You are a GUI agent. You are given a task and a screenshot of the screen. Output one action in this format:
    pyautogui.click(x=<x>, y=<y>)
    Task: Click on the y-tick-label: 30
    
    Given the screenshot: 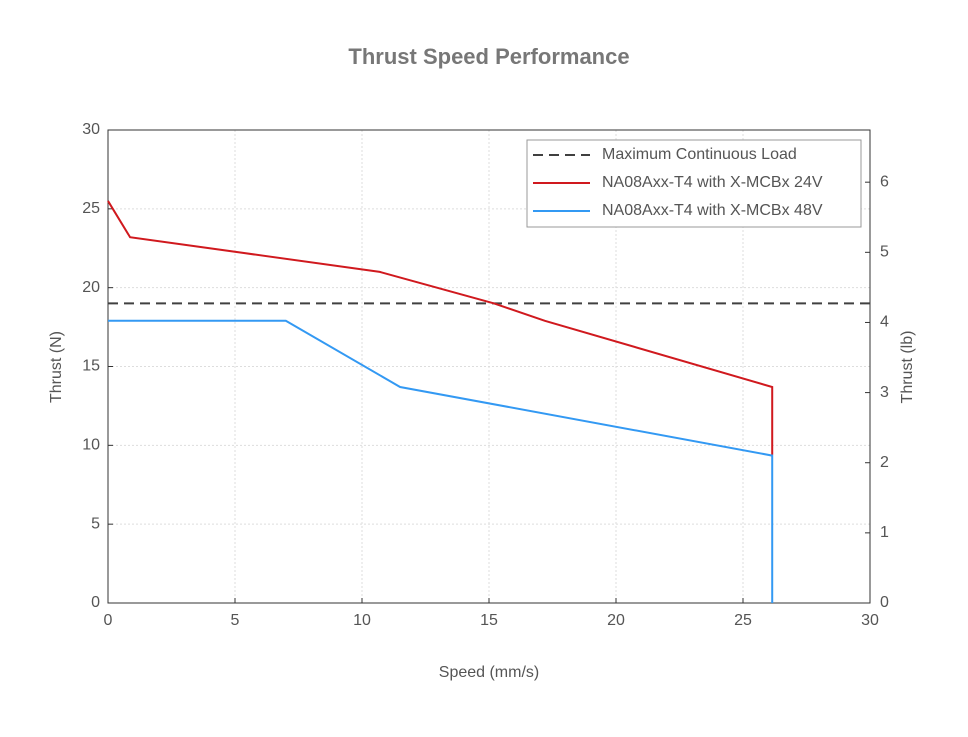 What is the action you would take?
    pyautogui.click(x=91, y=129)
    